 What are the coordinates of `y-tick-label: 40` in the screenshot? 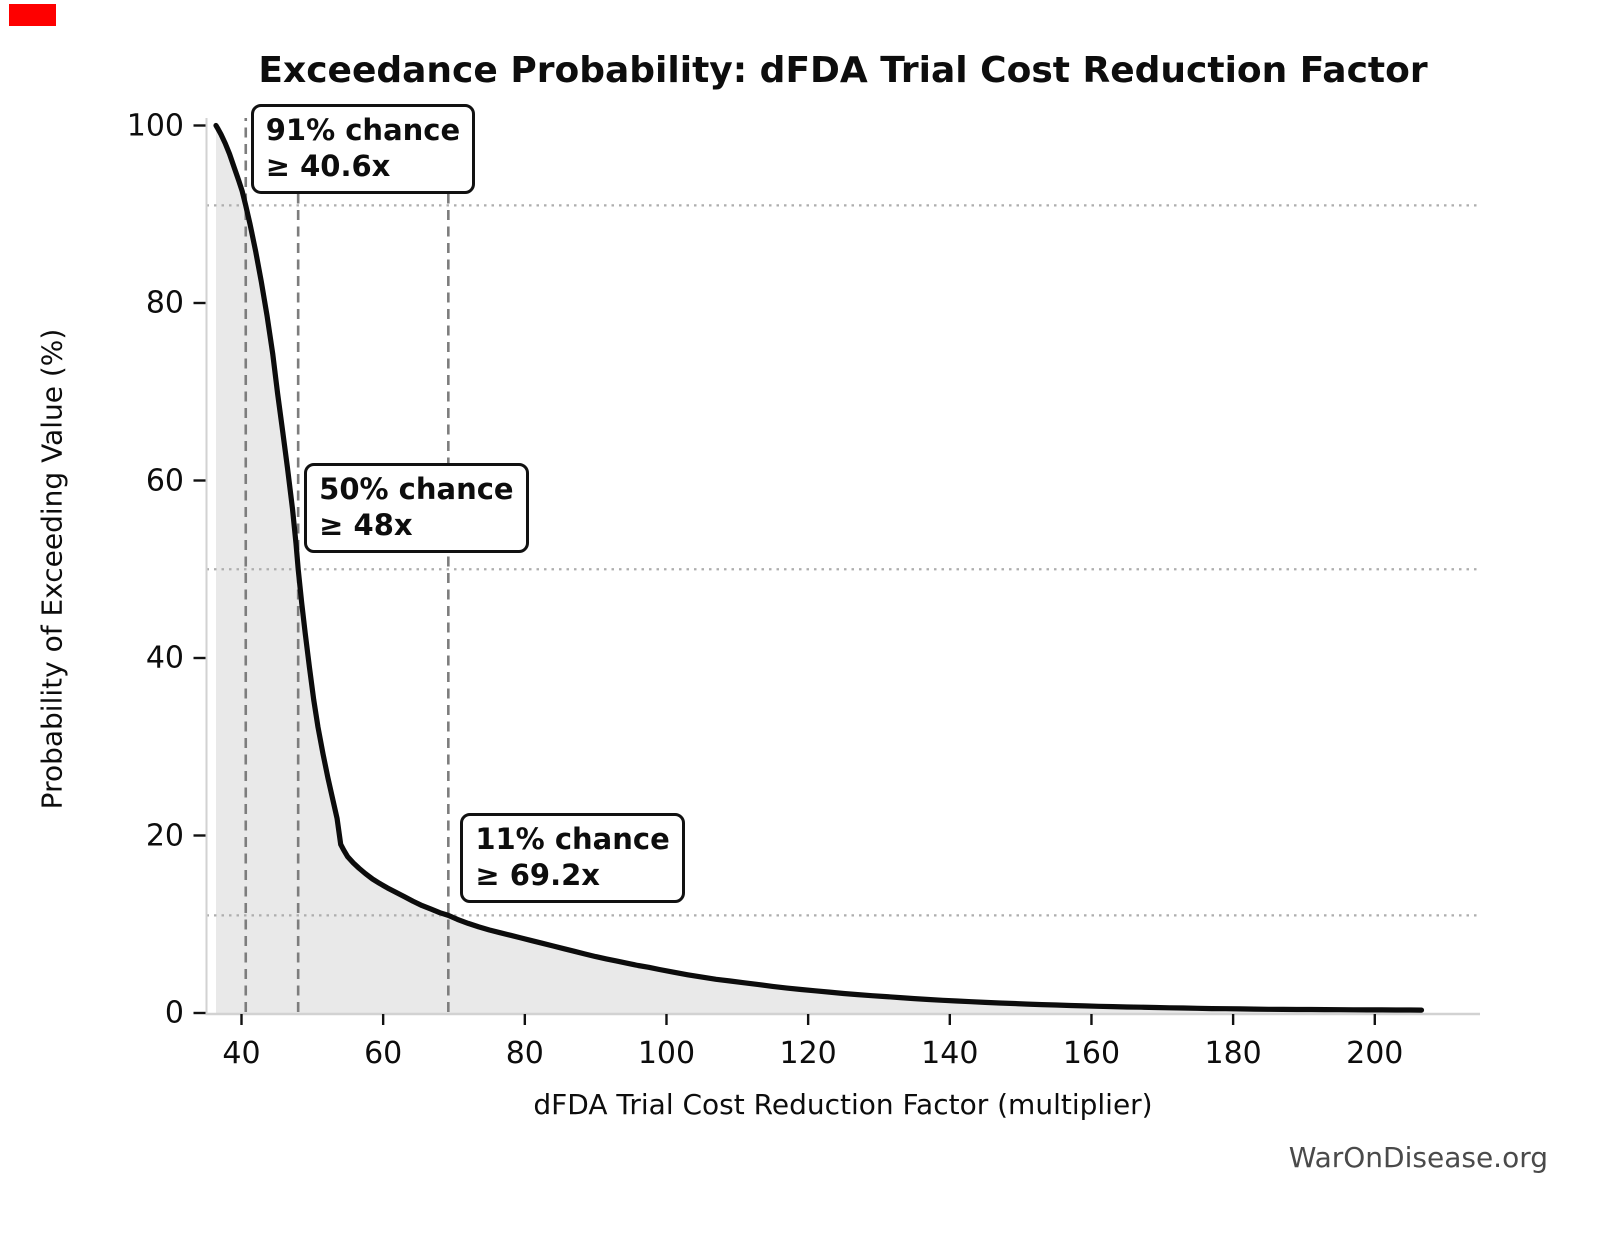 It's located at (164, 658).